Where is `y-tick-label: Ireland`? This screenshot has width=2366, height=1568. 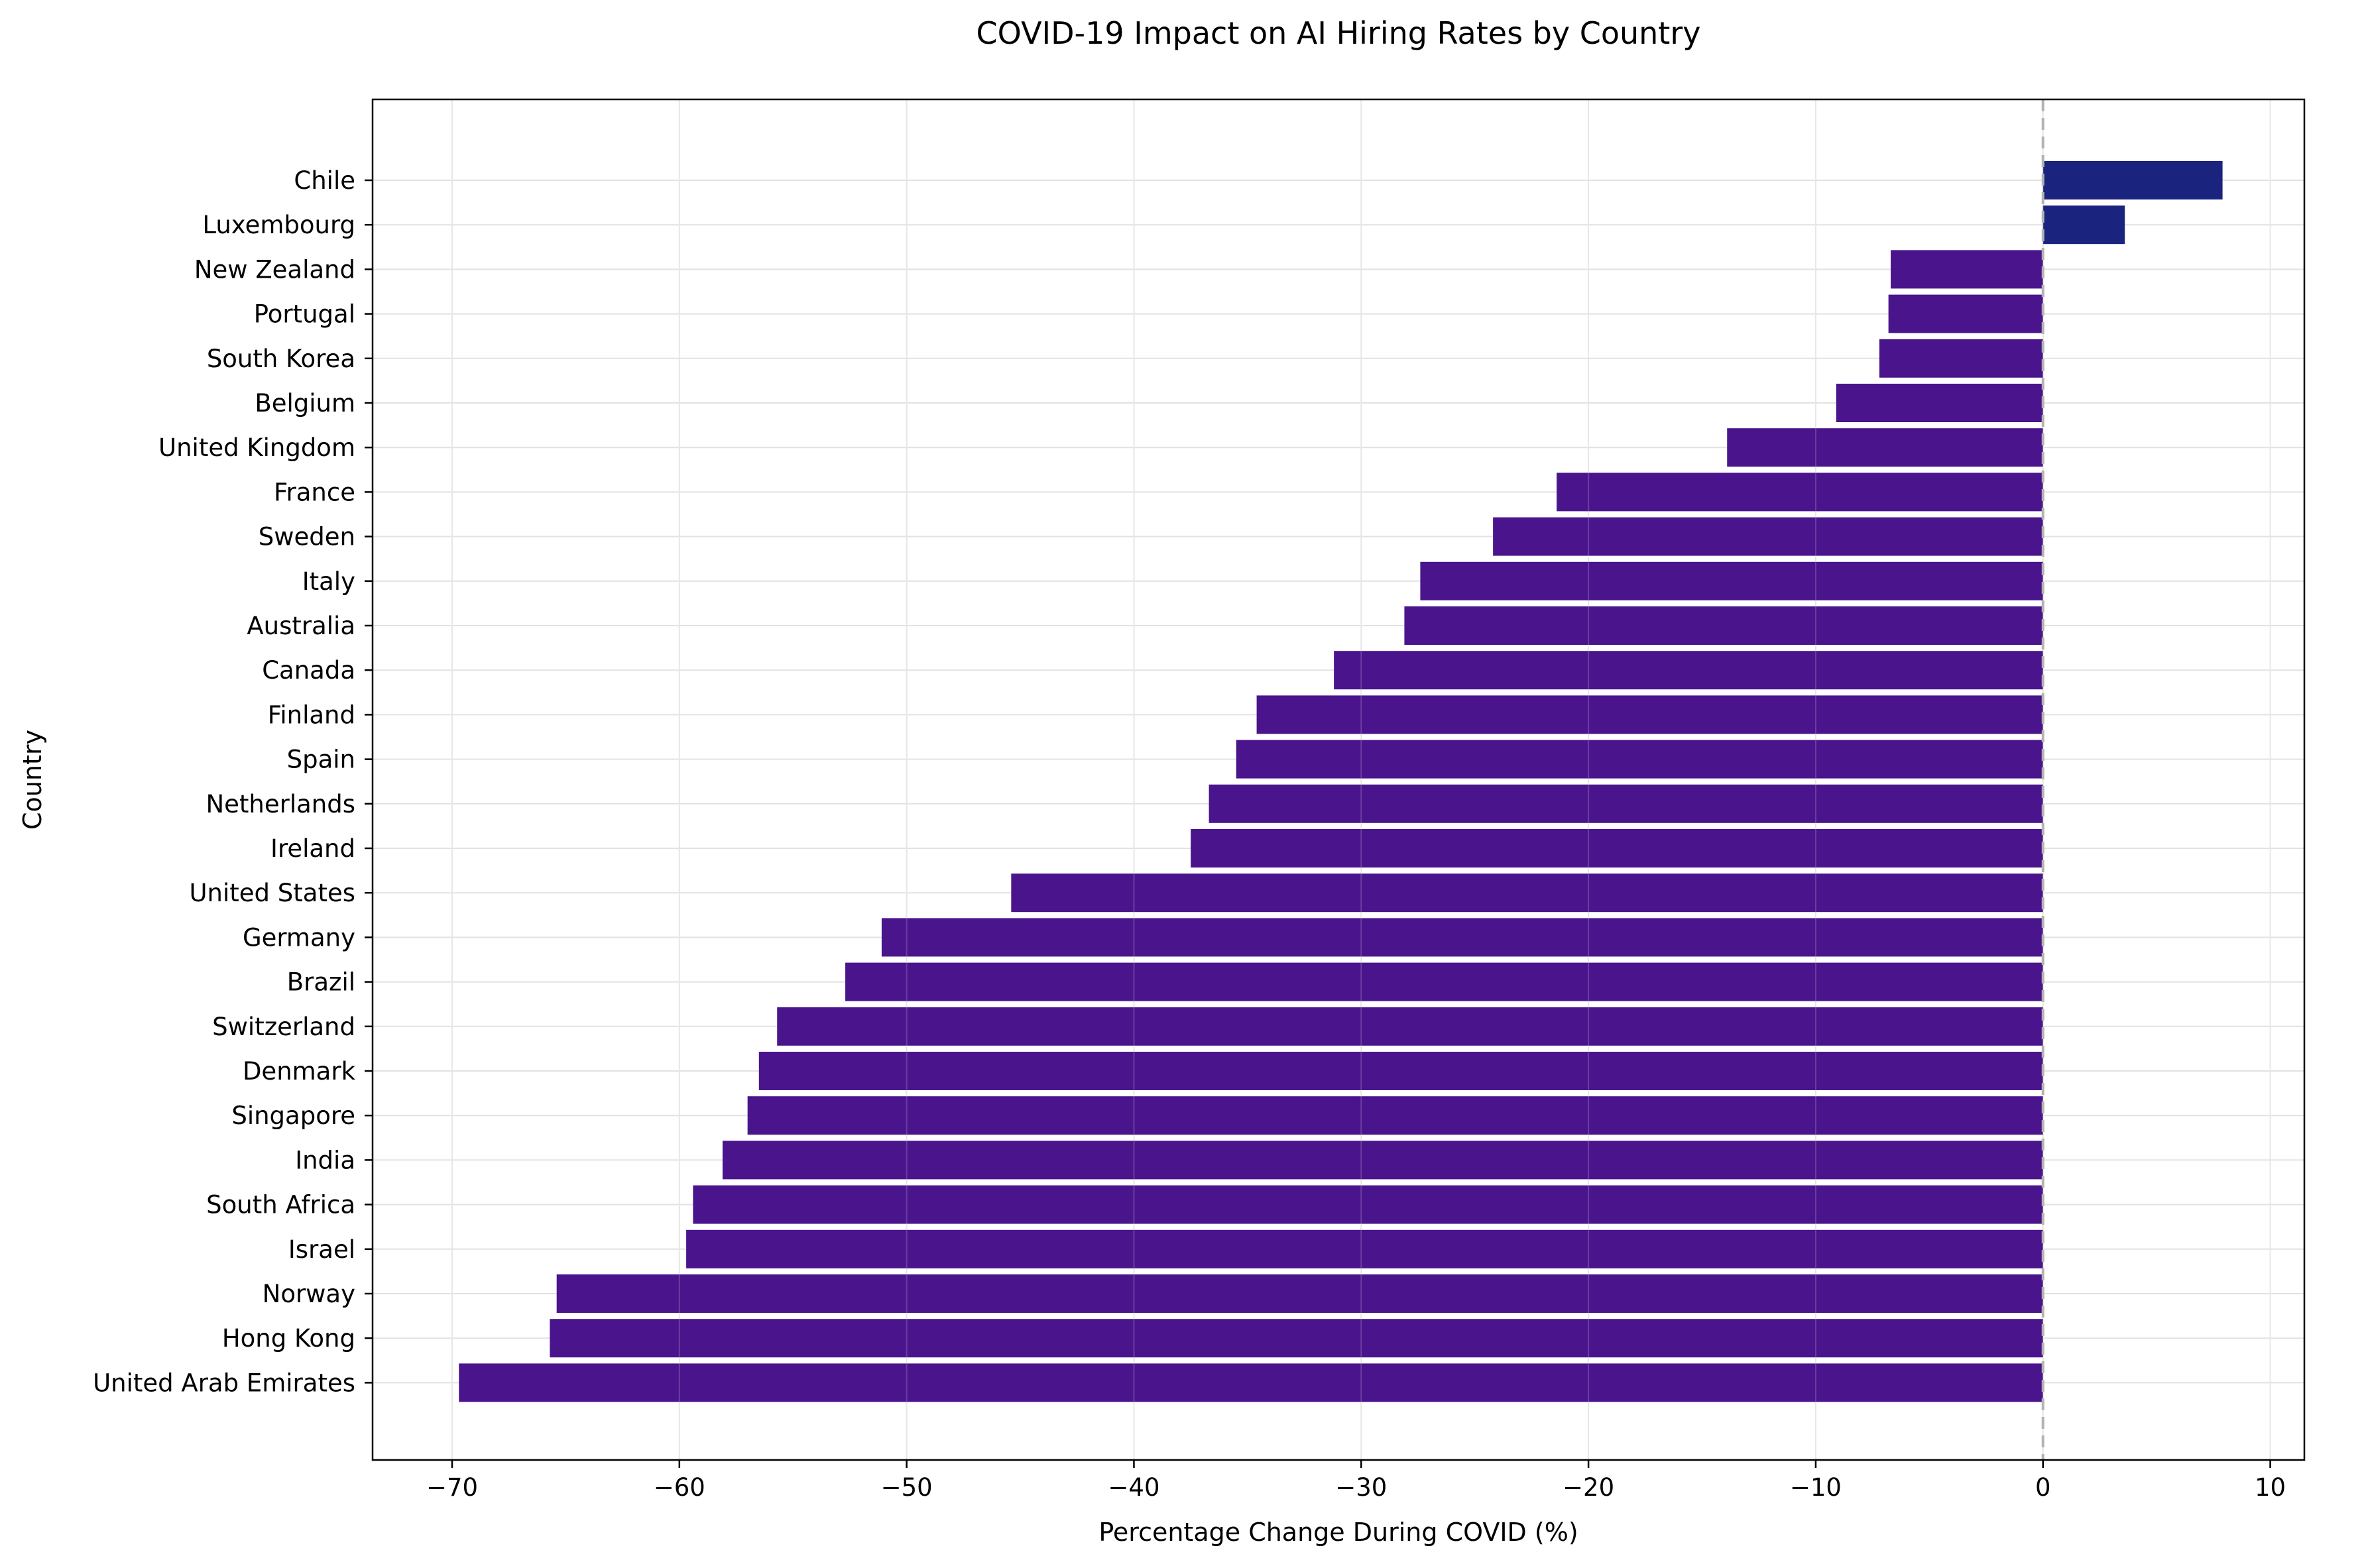 y-tick-label: Ireland is located at coordinates (312, 849).